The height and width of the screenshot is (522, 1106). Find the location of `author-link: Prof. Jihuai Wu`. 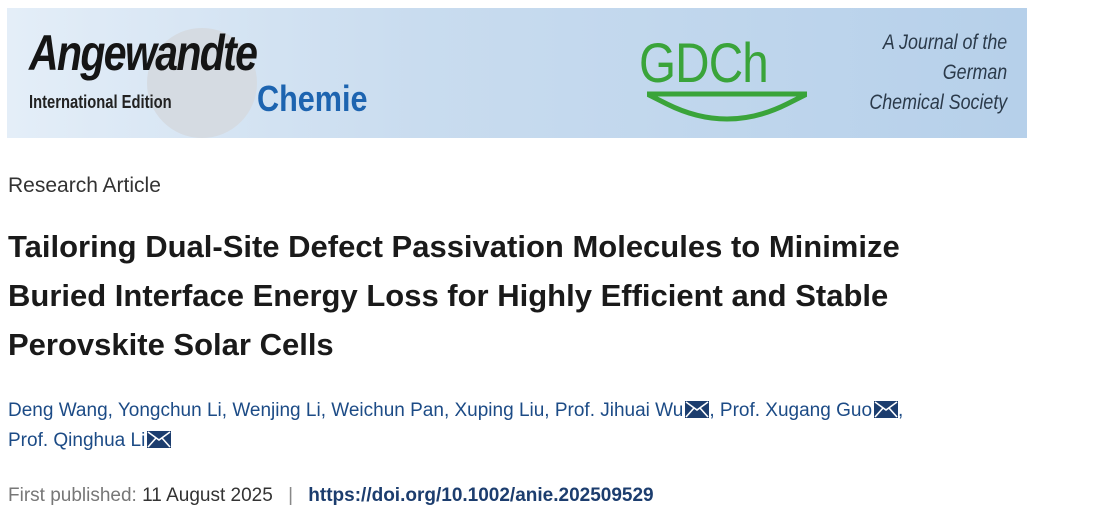

author-link: Prof. Jihuai Wu is located at coordinates (619, 410).